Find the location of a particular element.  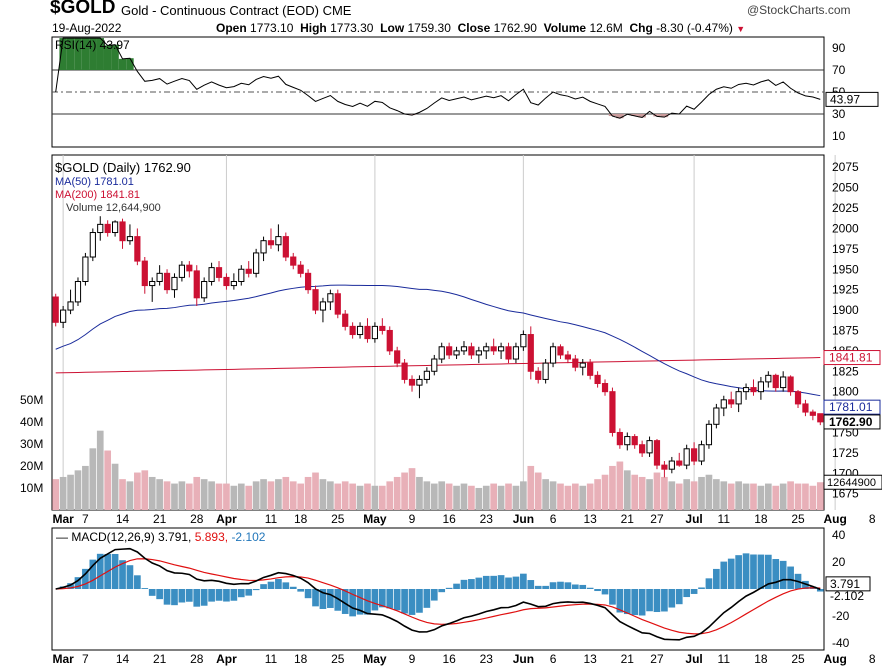

volume-value-box is located at coordinates (852, 482).